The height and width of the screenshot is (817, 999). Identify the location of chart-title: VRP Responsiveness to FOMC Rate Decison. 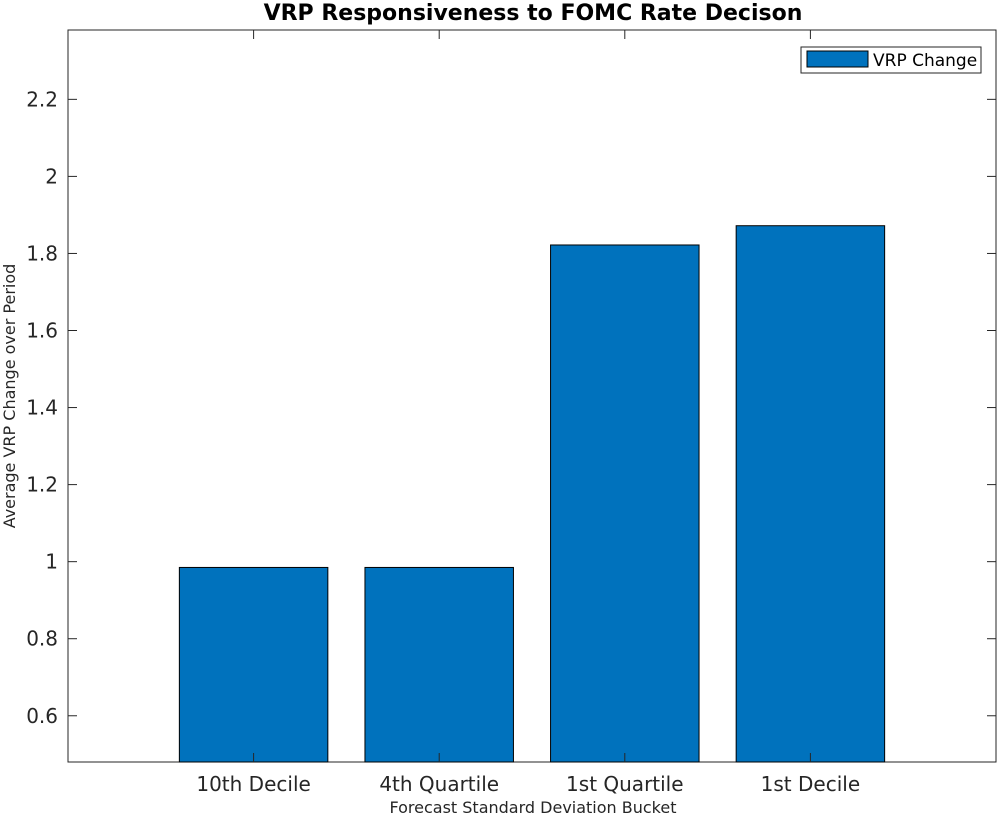
(533, 13).